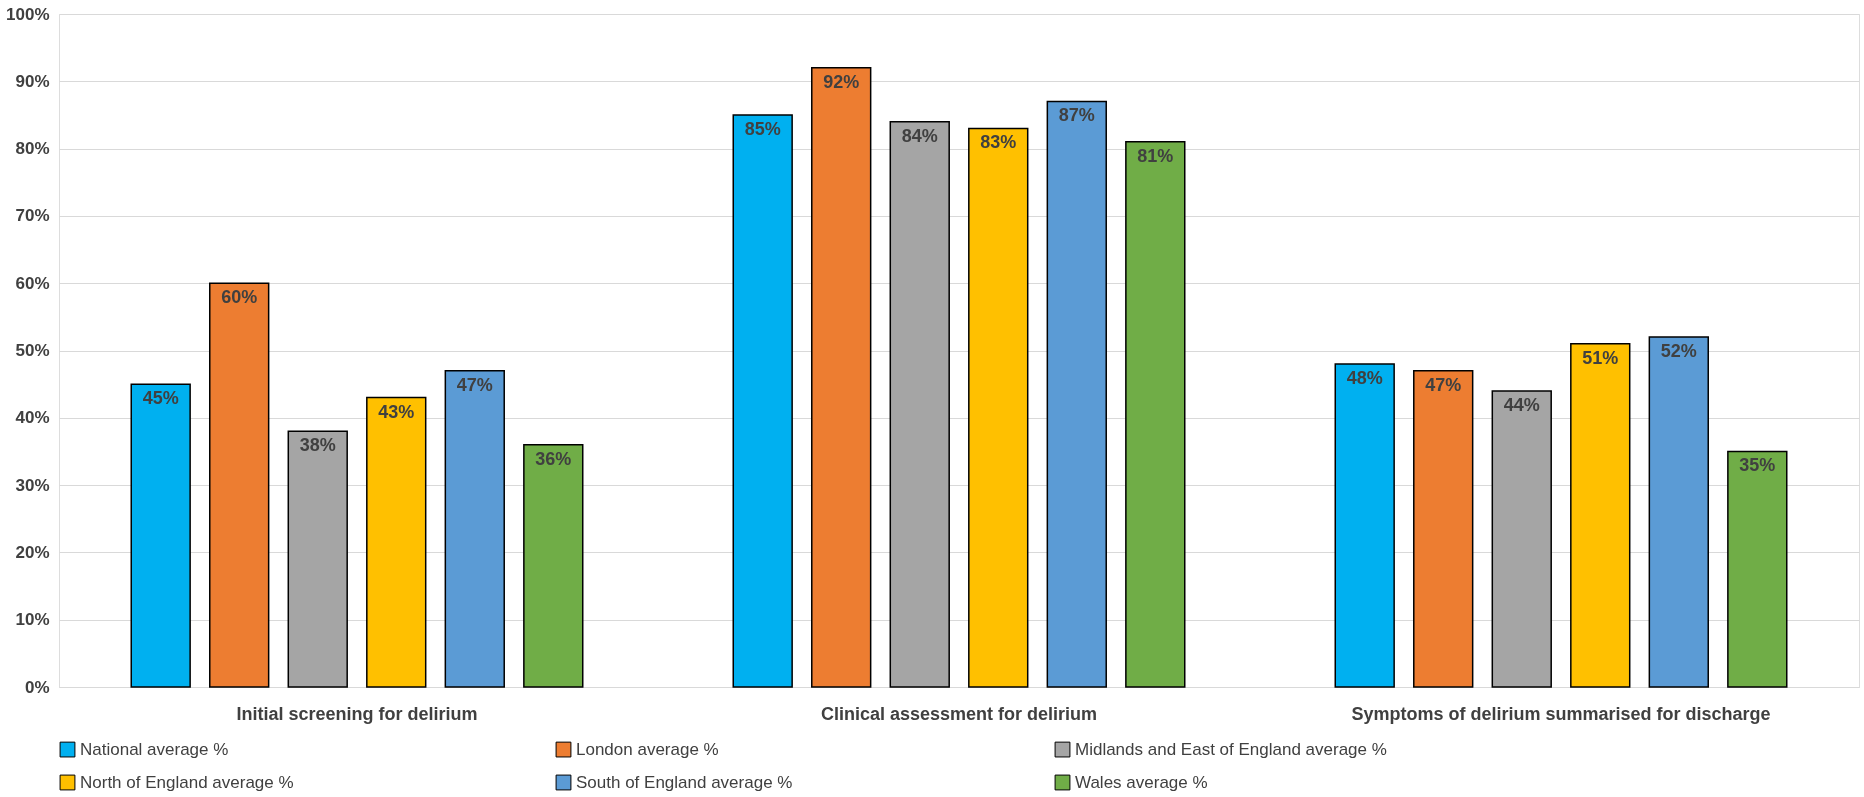  Describe the element at coordinates (187, 782) in the screenshot. I see `legend-label: North of England average %` at that location.